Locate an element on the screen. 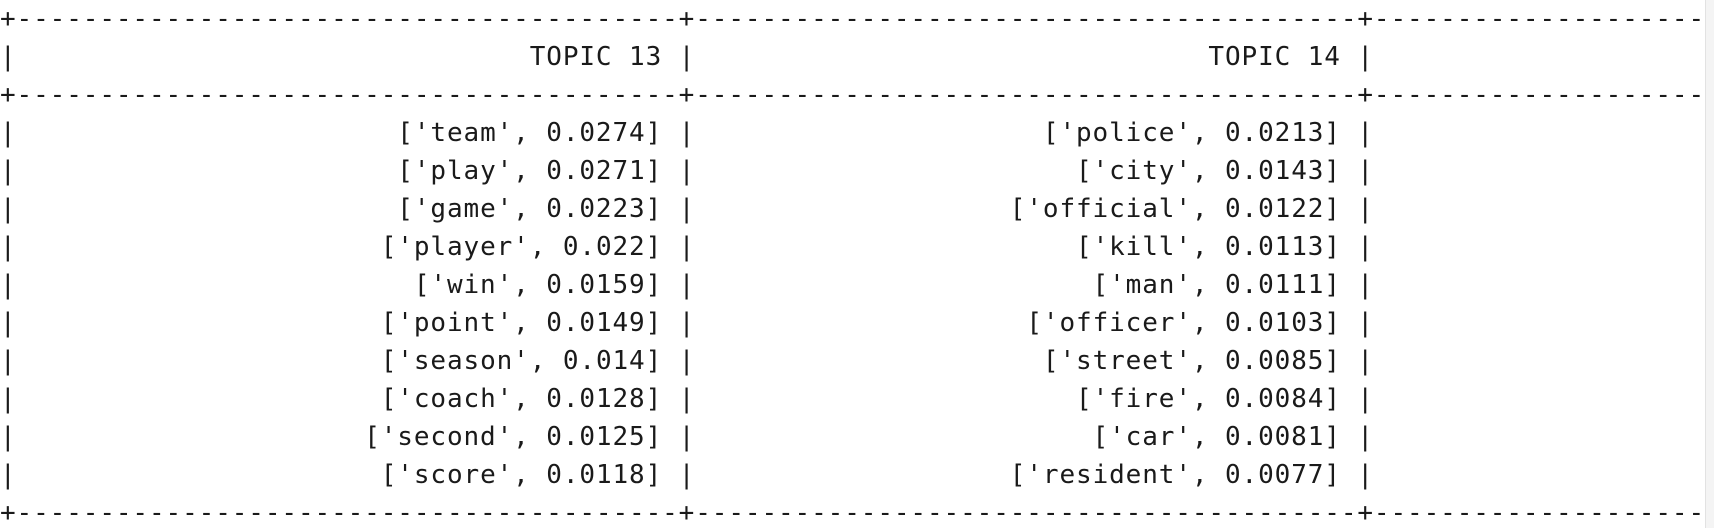 The image size is (1714, 532). table-cell: ['car', 0.0081] is located at coordinates (1216, 437).